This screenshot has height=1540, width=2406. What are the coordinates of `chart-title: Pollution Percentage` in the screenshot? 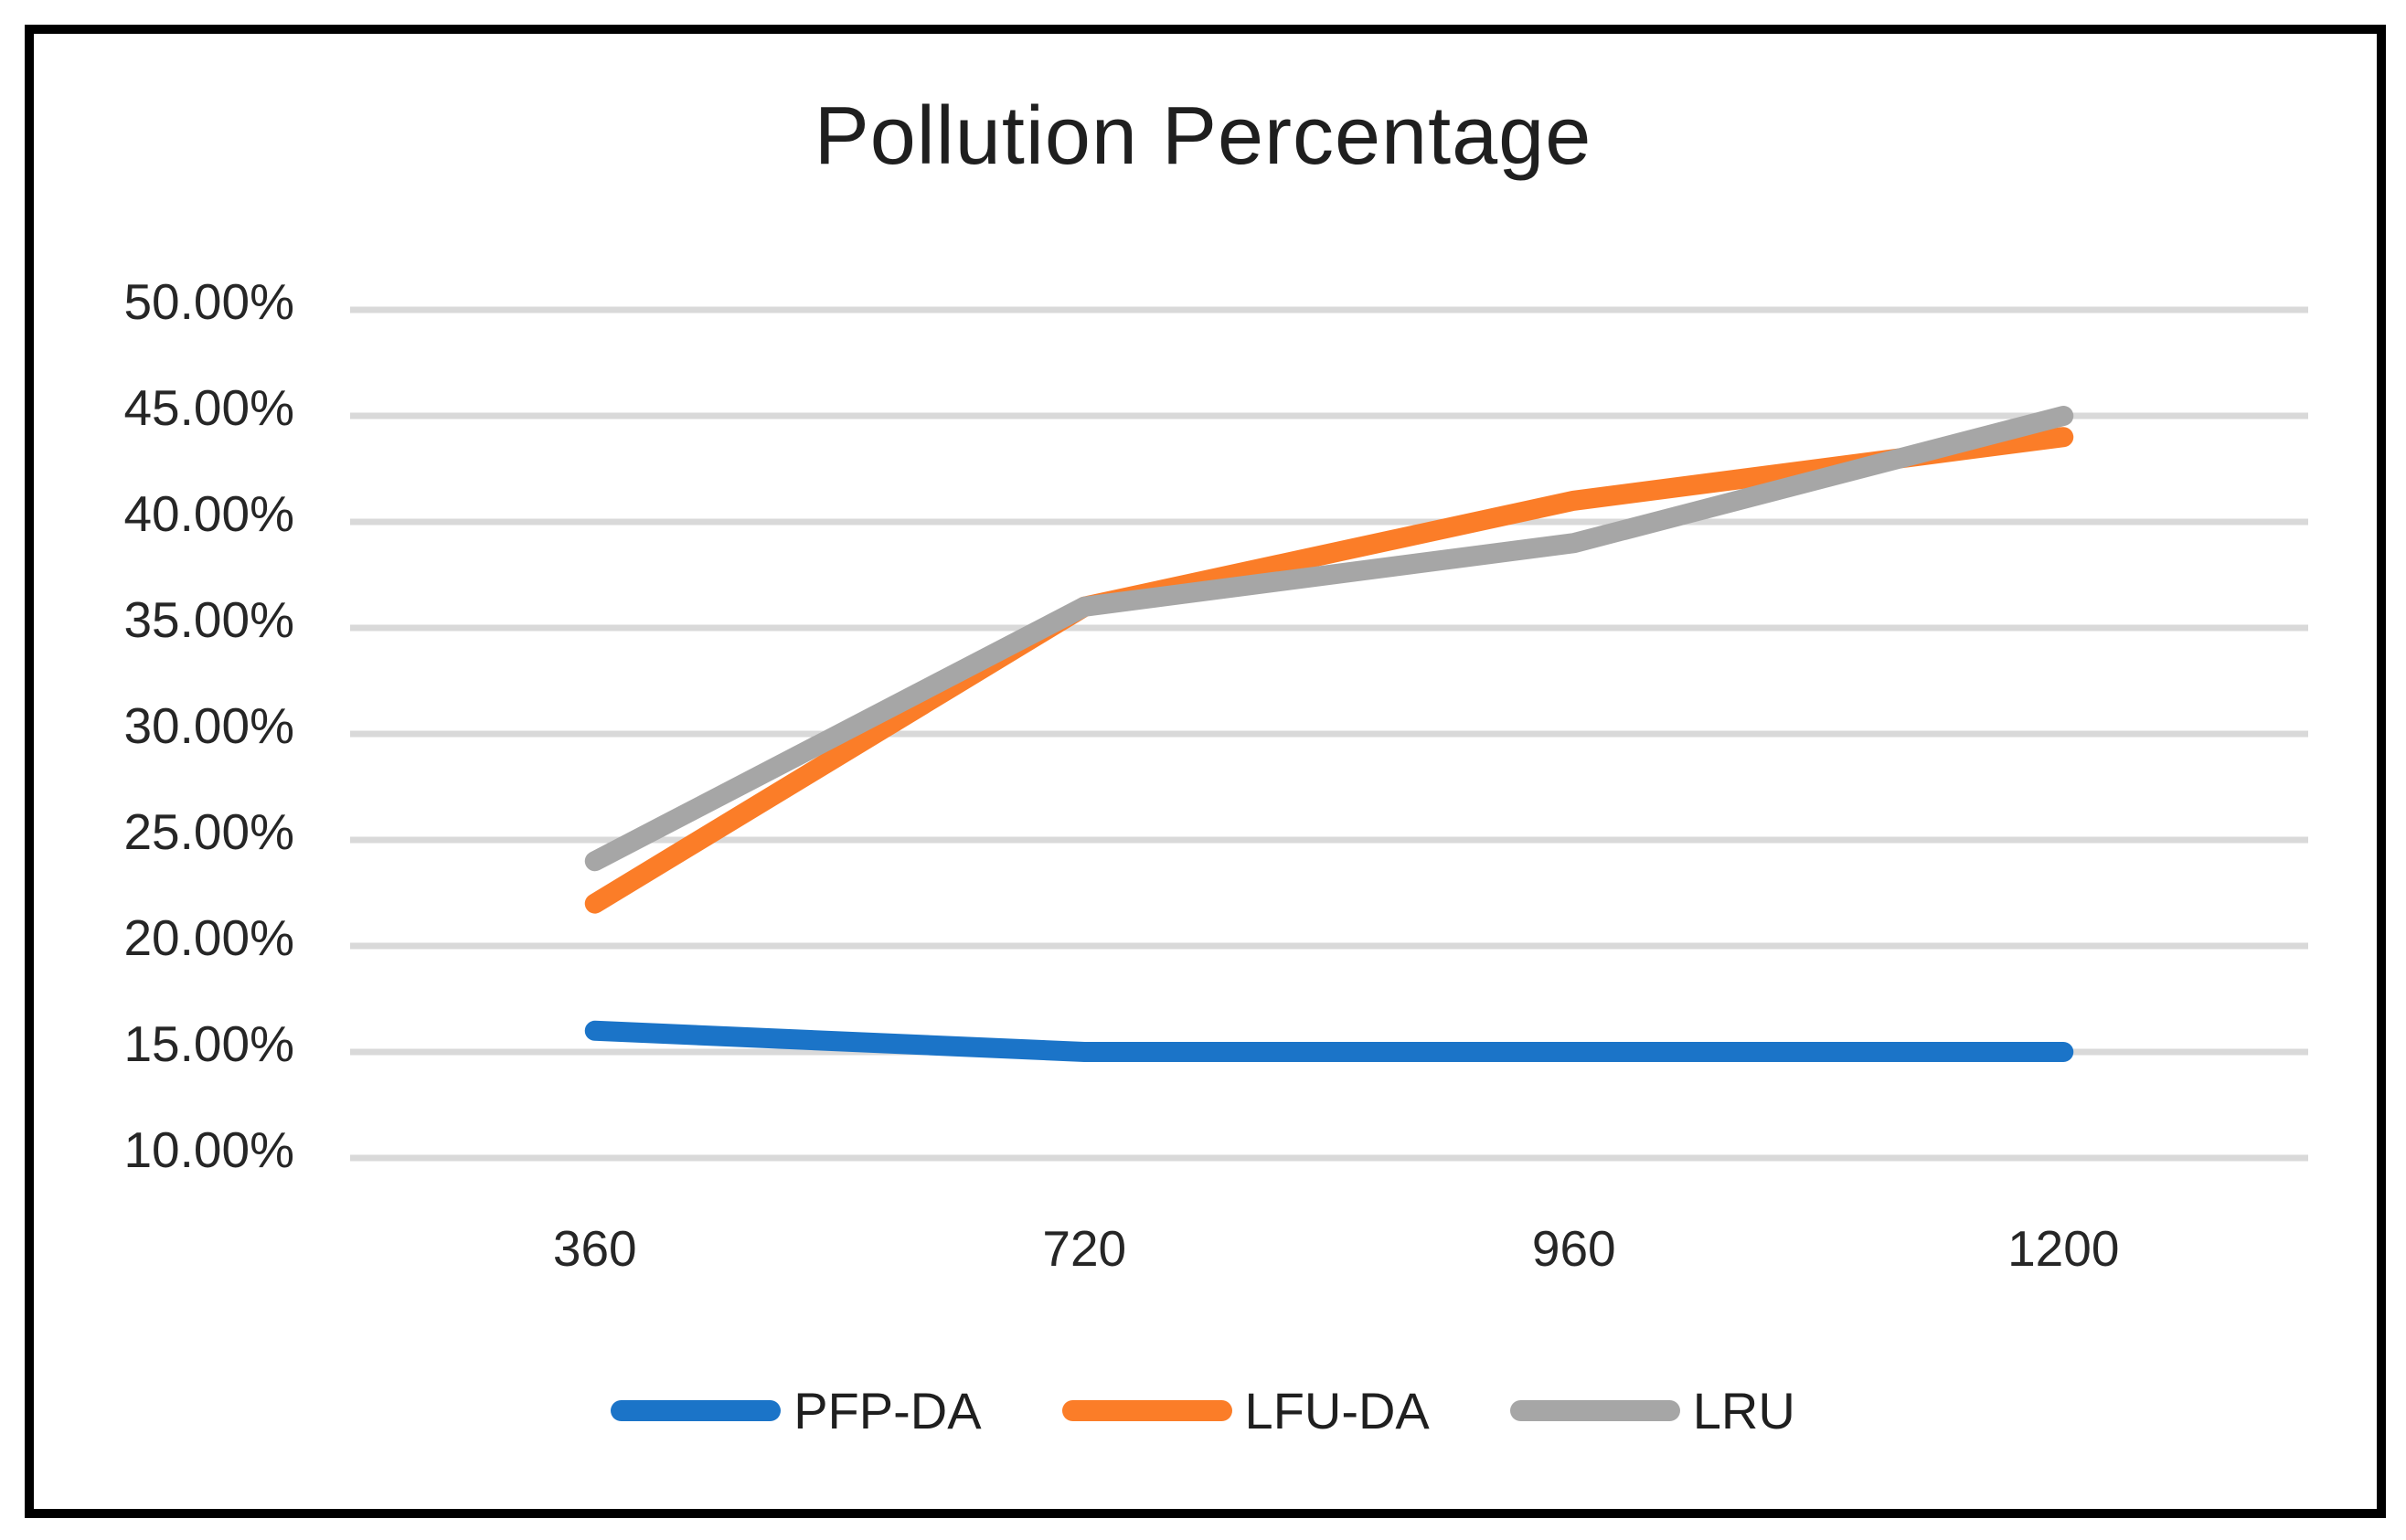 It's located at (1203, 136).